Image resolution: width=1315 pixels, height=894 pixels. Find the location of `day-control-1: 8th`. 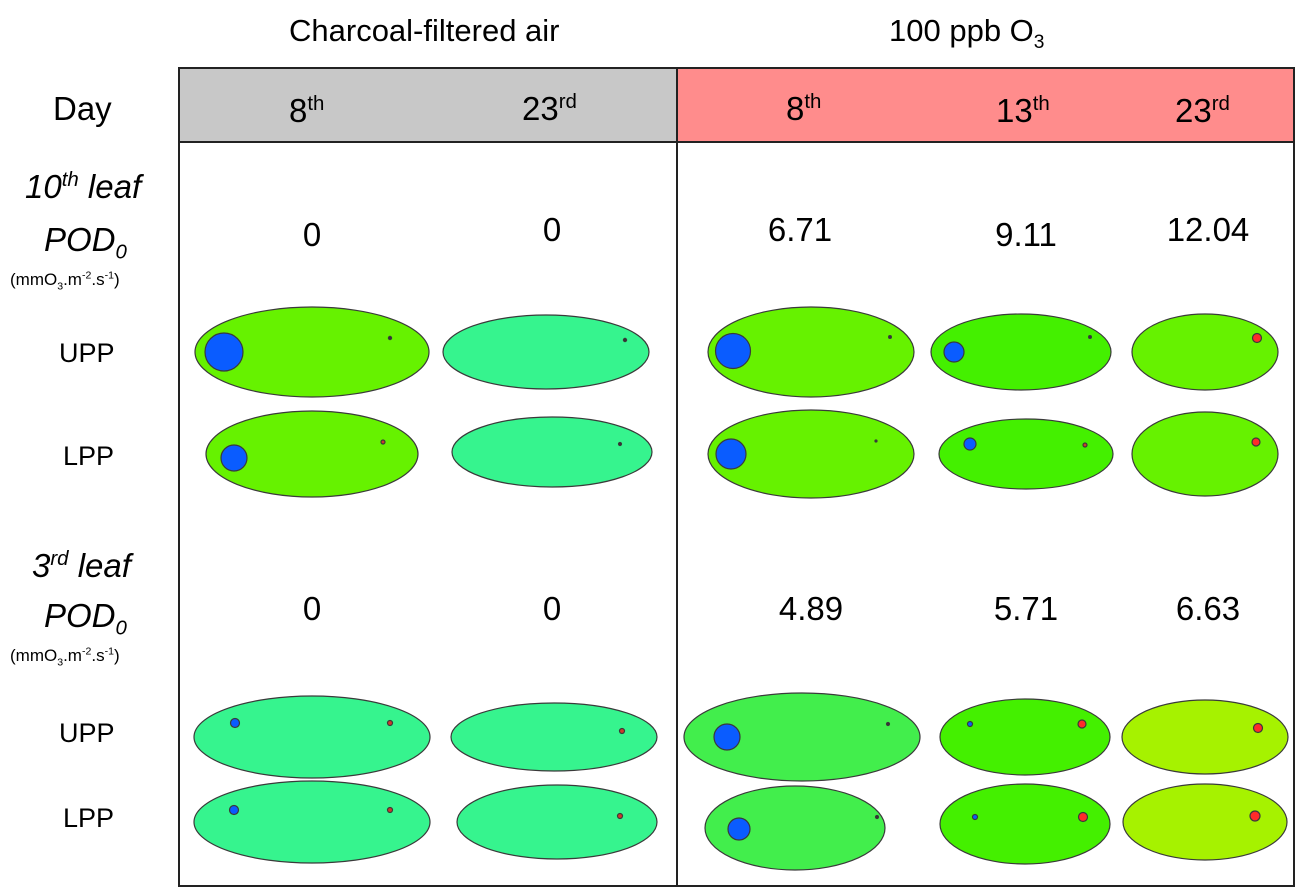

day-control-1: 8th is located at coordinates (307, 110).